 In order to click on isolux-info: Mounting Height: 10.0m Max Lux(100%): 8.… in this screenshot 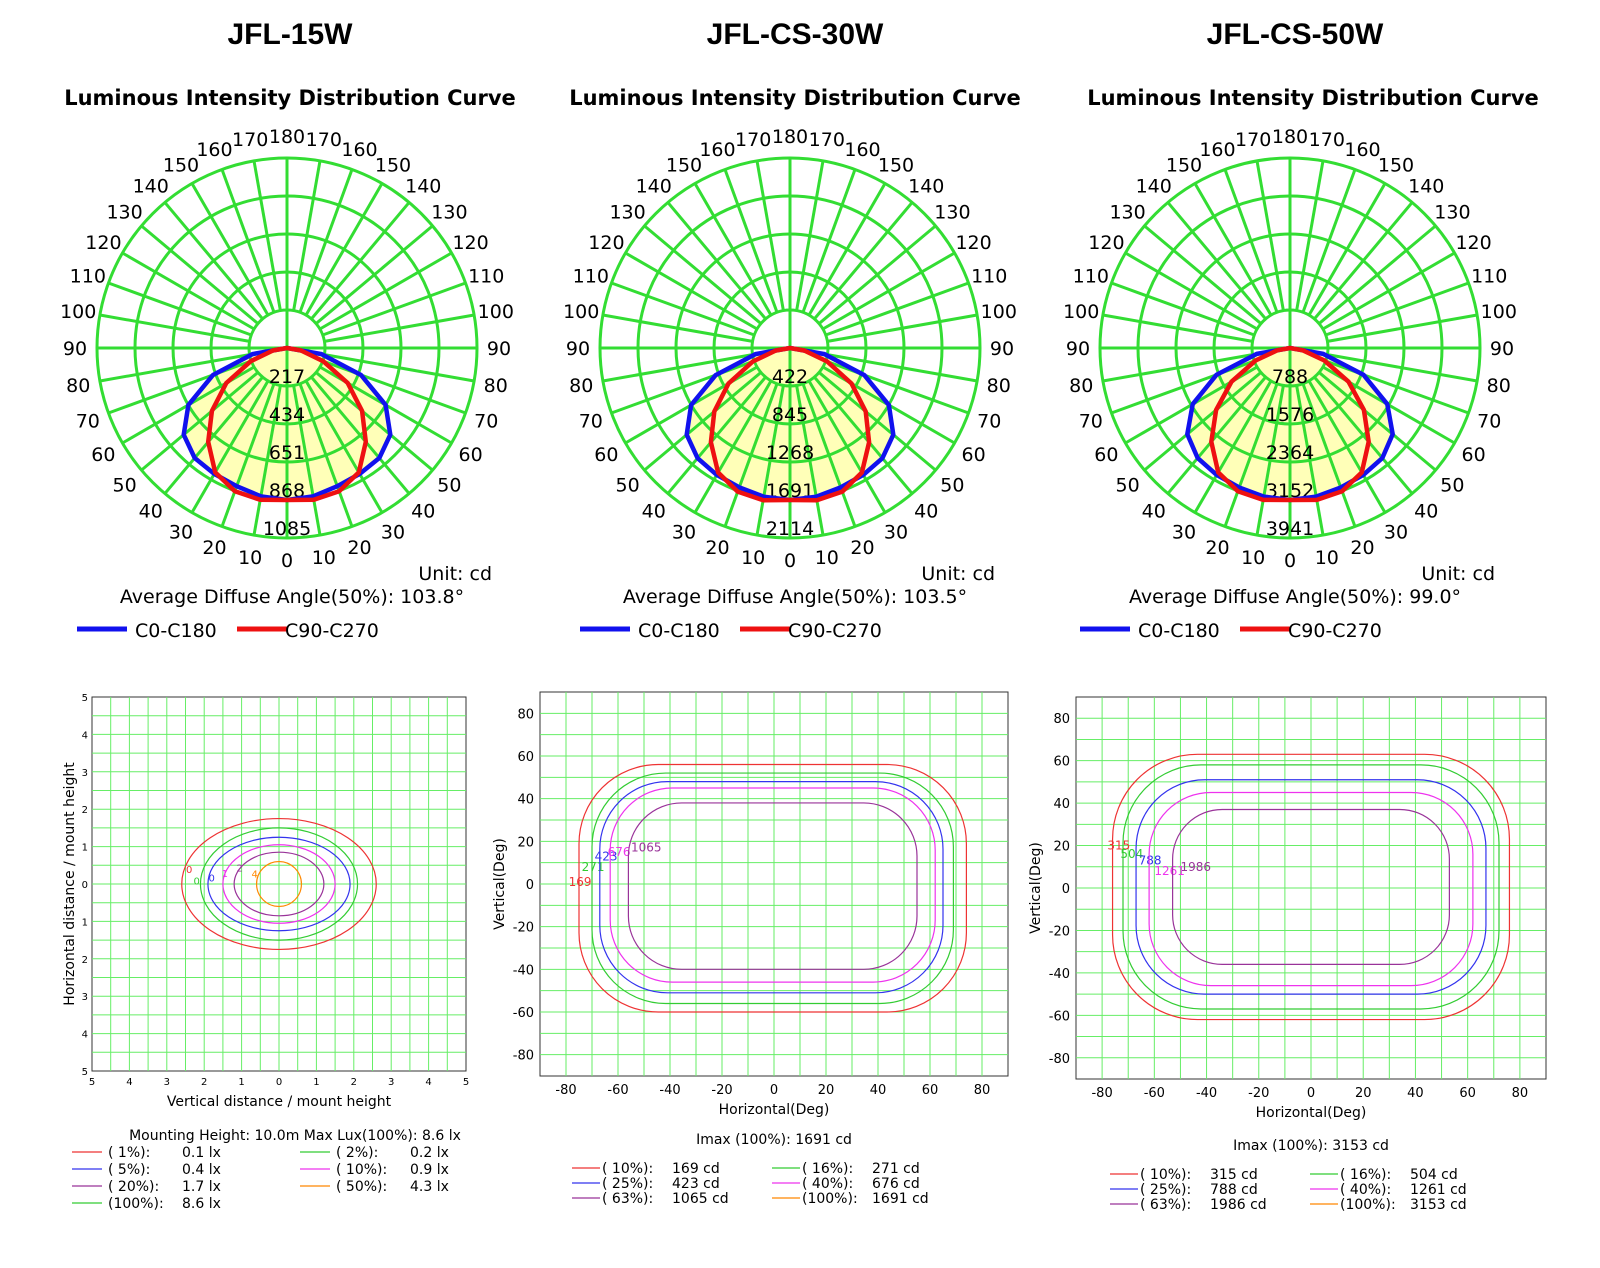, I will do `click(295, 1136)`.